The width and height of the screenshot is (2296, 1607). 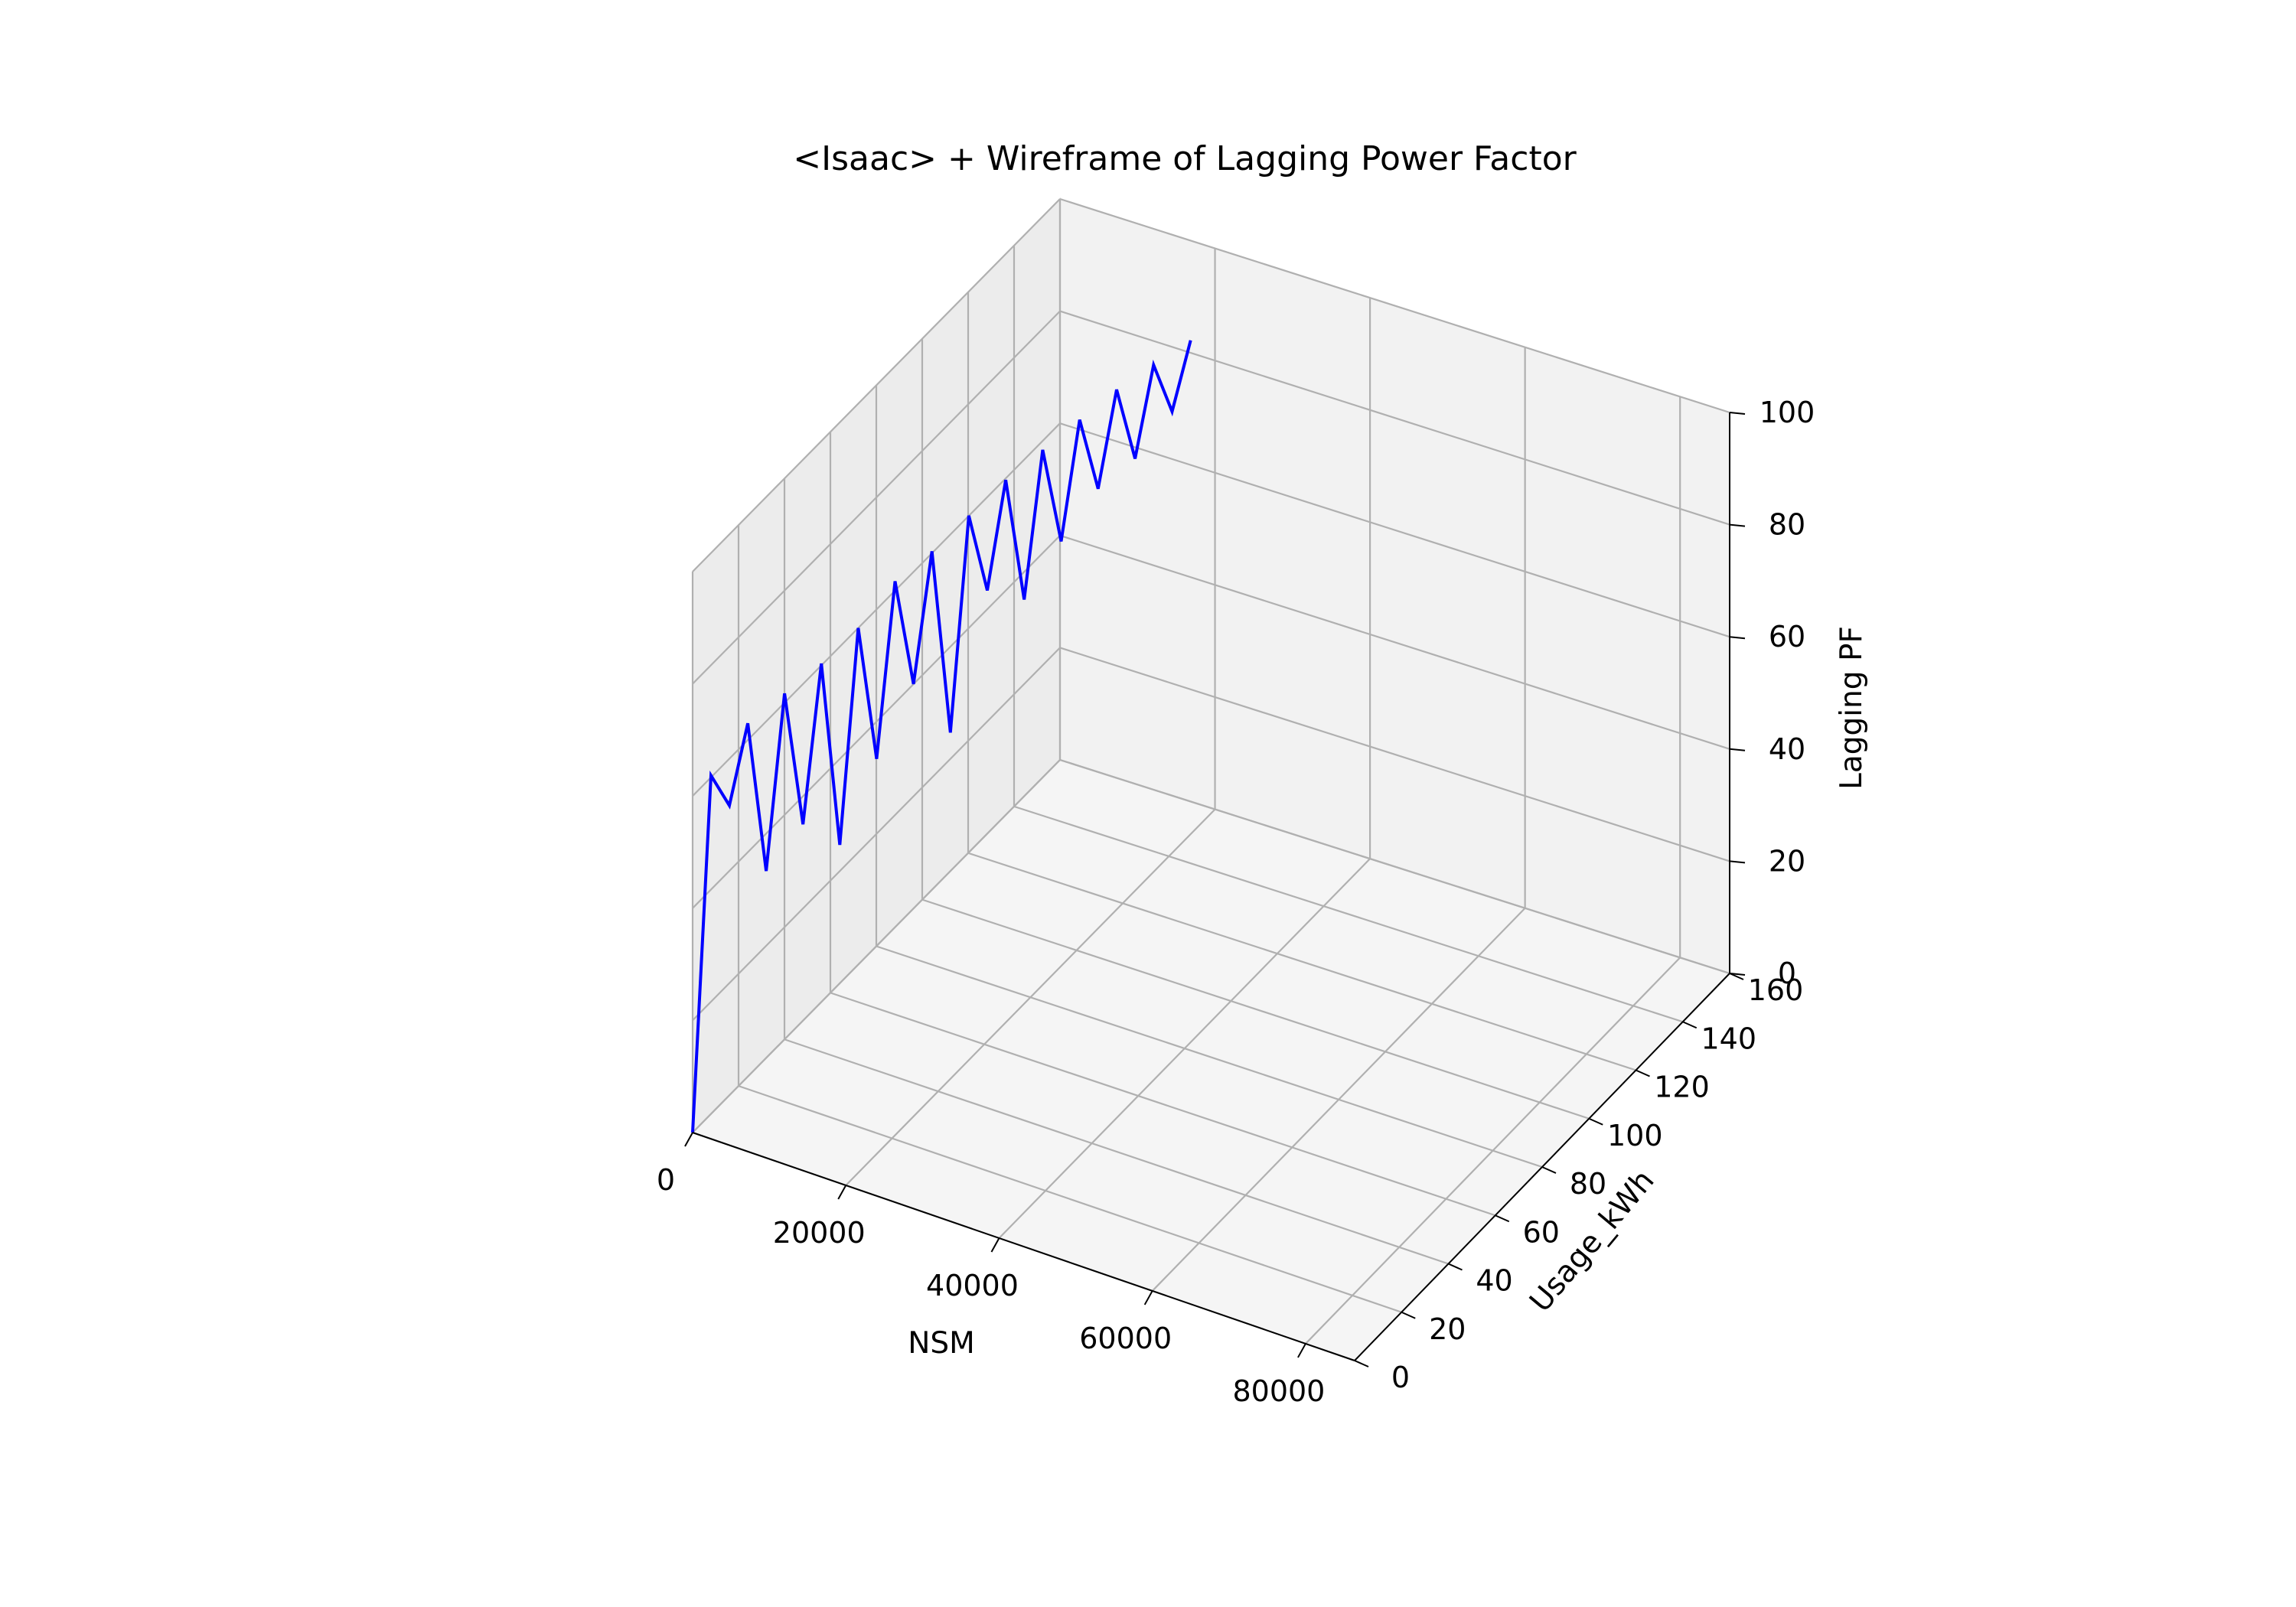 I want to click on y-tick-label: 80, so click(x=1588, y=1184).